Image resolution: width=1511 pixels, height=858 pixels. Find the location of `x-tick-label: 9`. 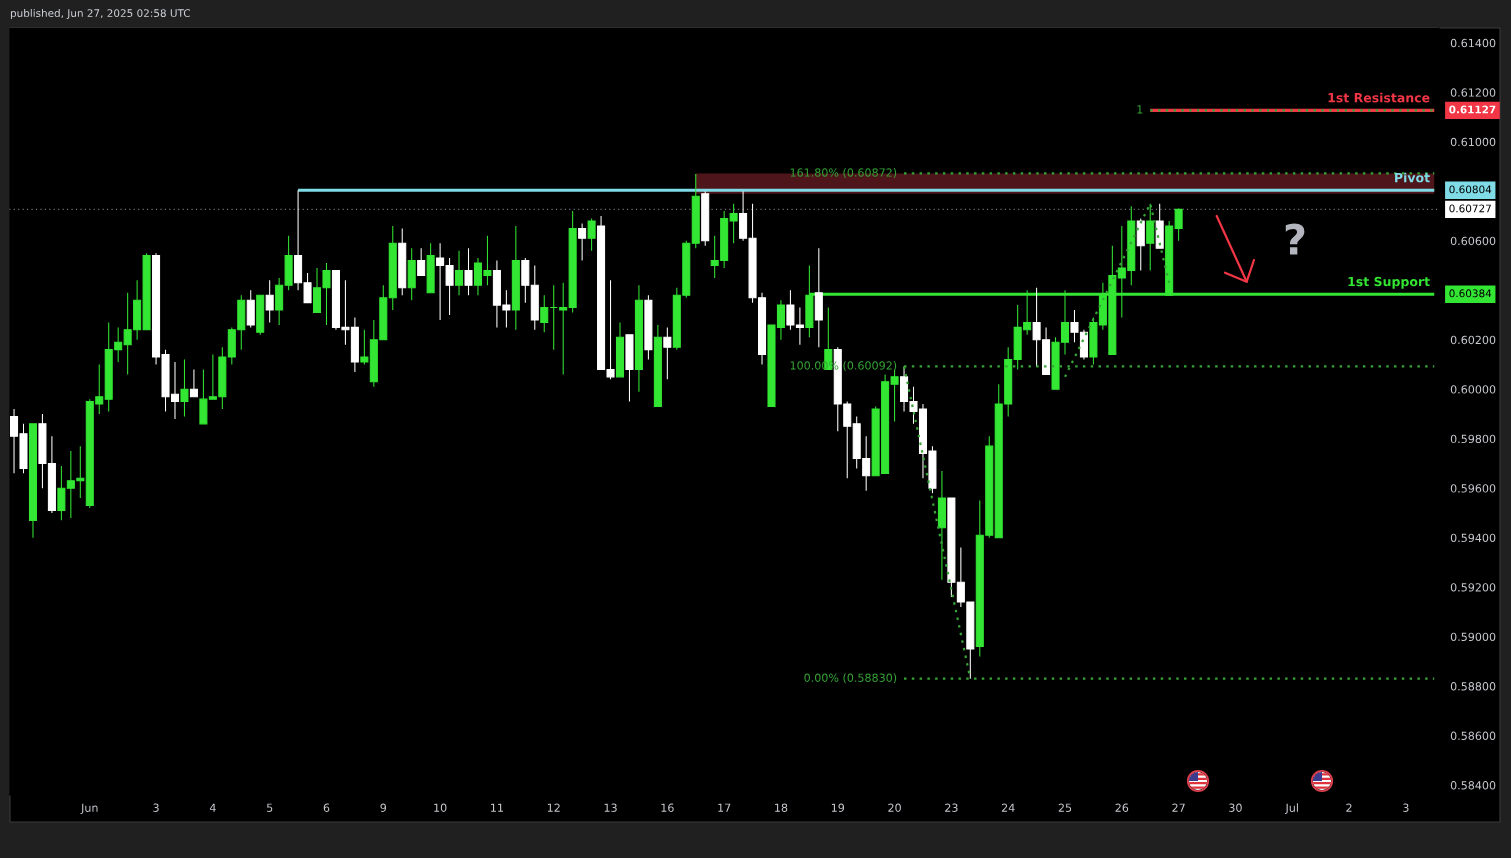

x-tick-label: 9 is located at coordinates (383, 807).